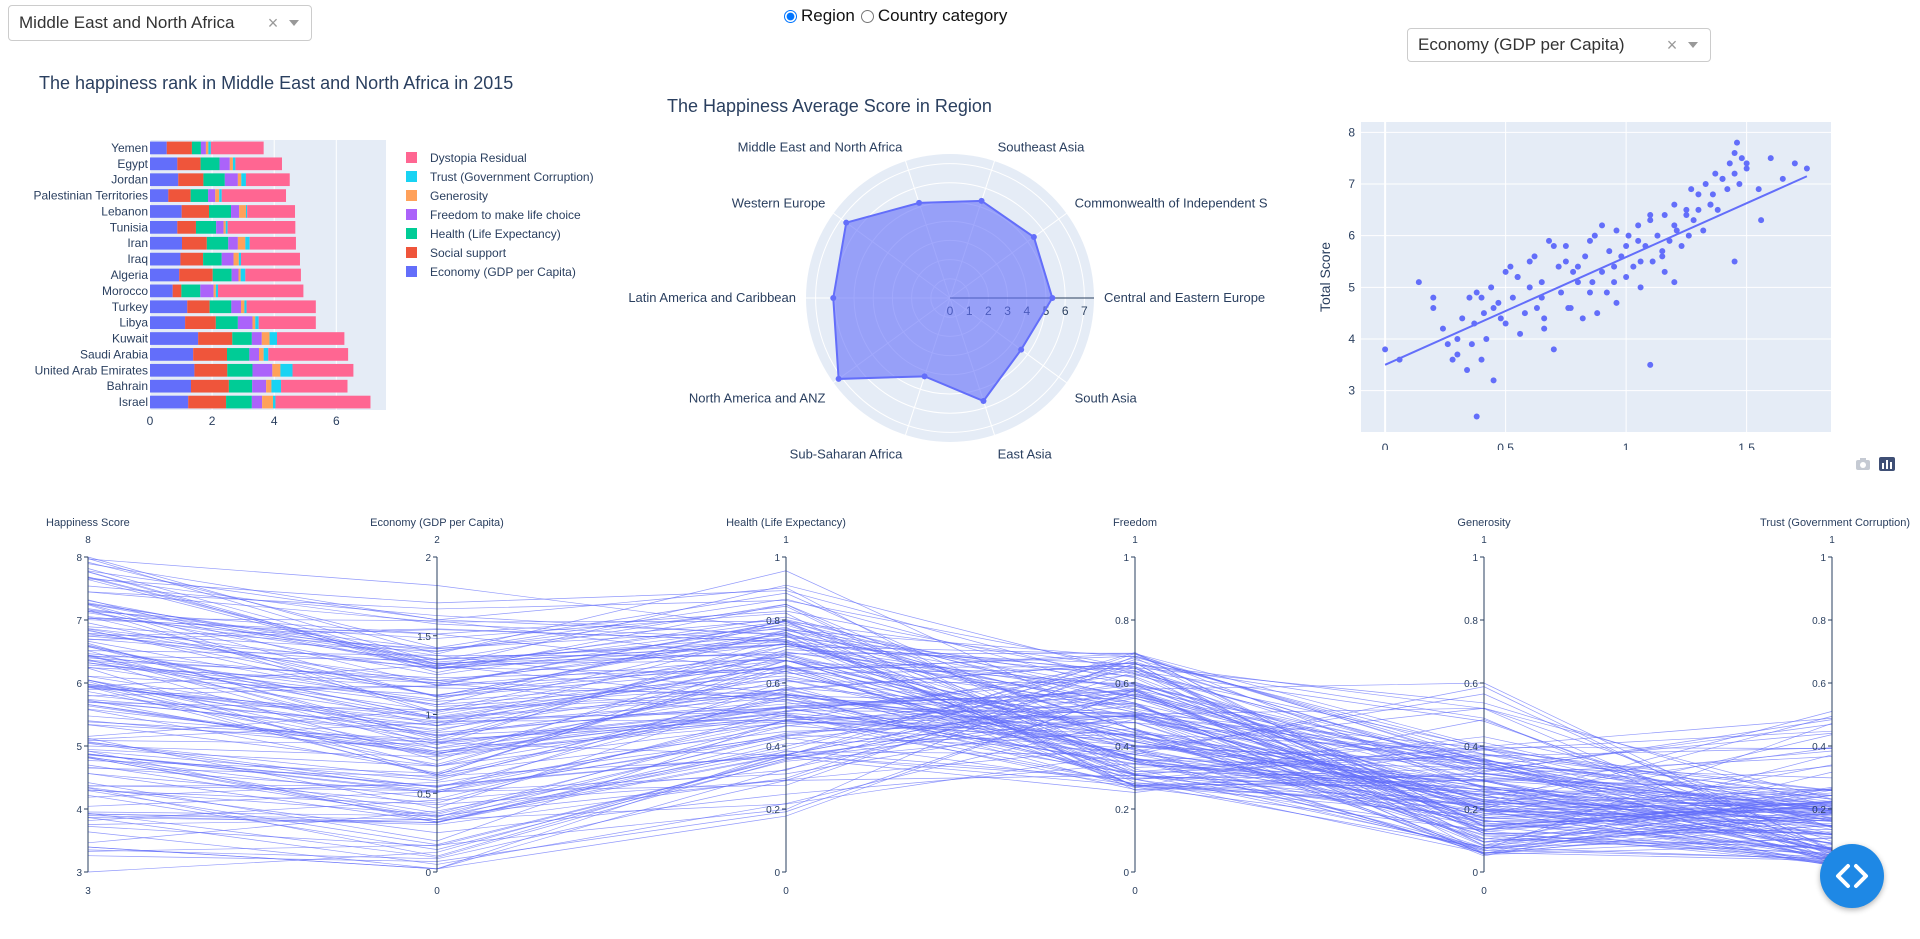  I want to click on radar-chart-title: The Happiness Average Score in Region, so click(829, 106).